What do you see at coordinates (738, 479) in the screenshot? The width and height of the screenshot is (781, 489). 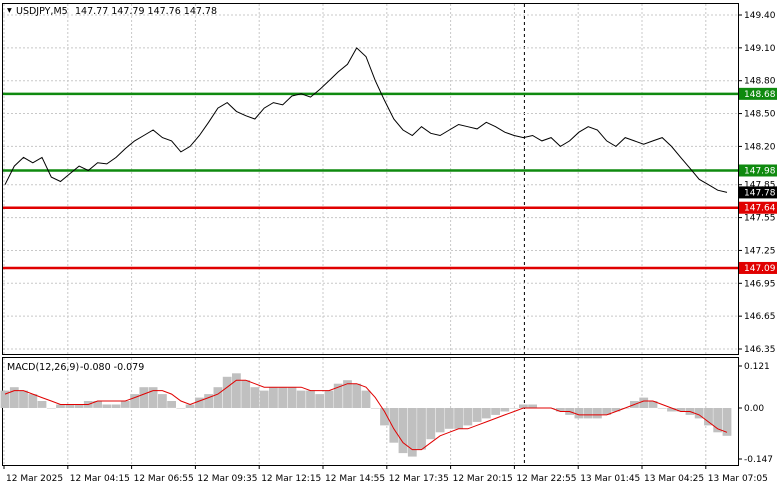 I see `x-tick-label: 13 Mar 07:05` at bounding box center [738, 479].